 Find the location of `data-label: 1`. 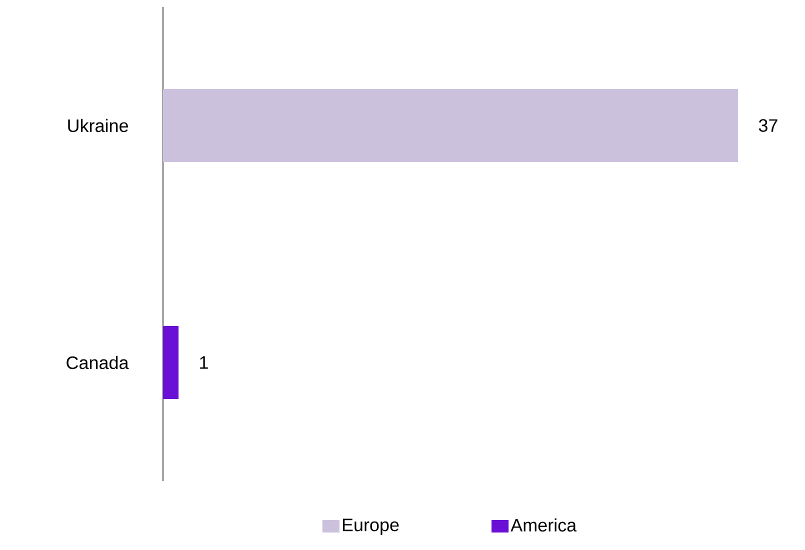

data-label: 1 is located at coordinates (204, 362).